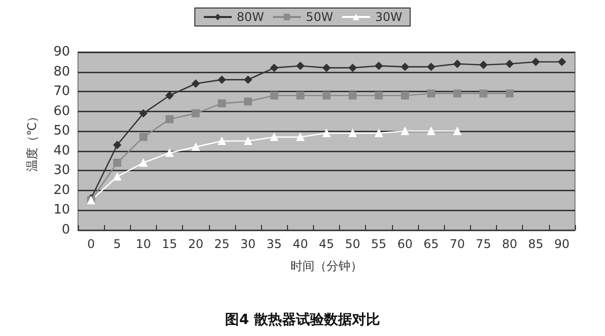 This screenshot has width=605, height=336. Describe the element at coordinates (326, 266) in the screenshot. I see `x-axis-title: 时间（分钟）` at that location.